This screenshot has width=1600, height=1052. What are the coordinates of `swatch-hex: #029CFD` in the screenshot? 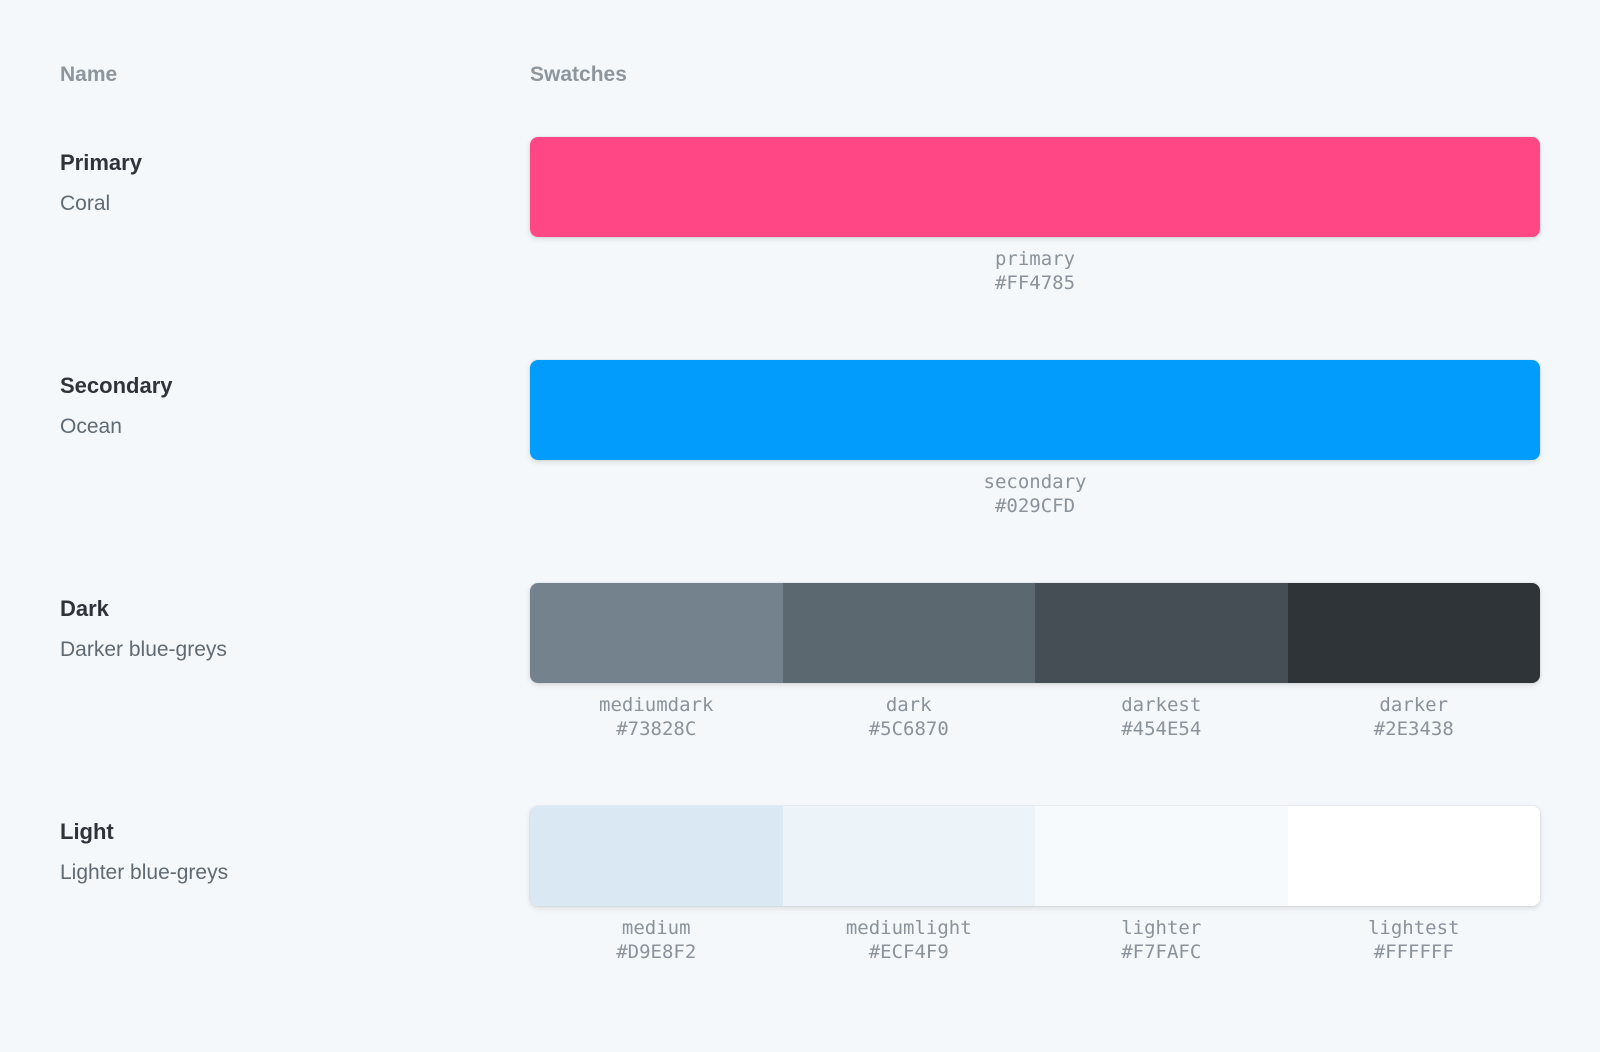 It's located at (1035, 506).